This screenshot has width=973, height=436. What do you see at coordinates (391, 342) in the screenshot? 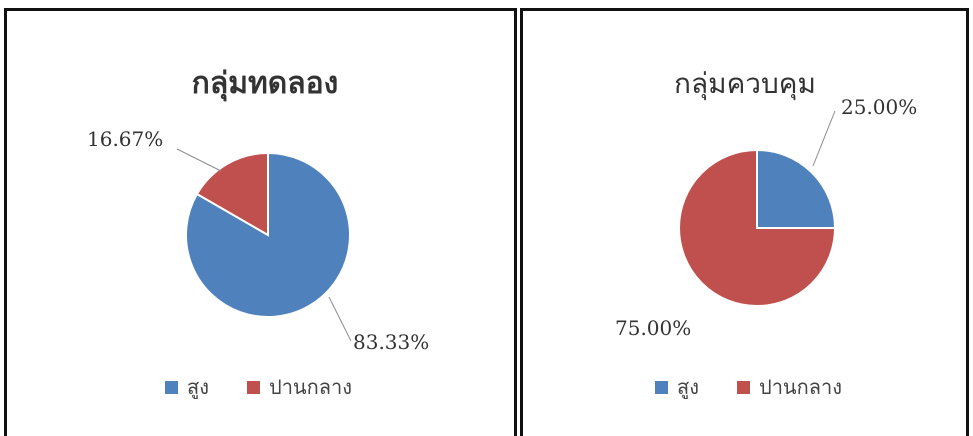
I see `data-label-high: 83.33%` at bounding box center [391, 342].